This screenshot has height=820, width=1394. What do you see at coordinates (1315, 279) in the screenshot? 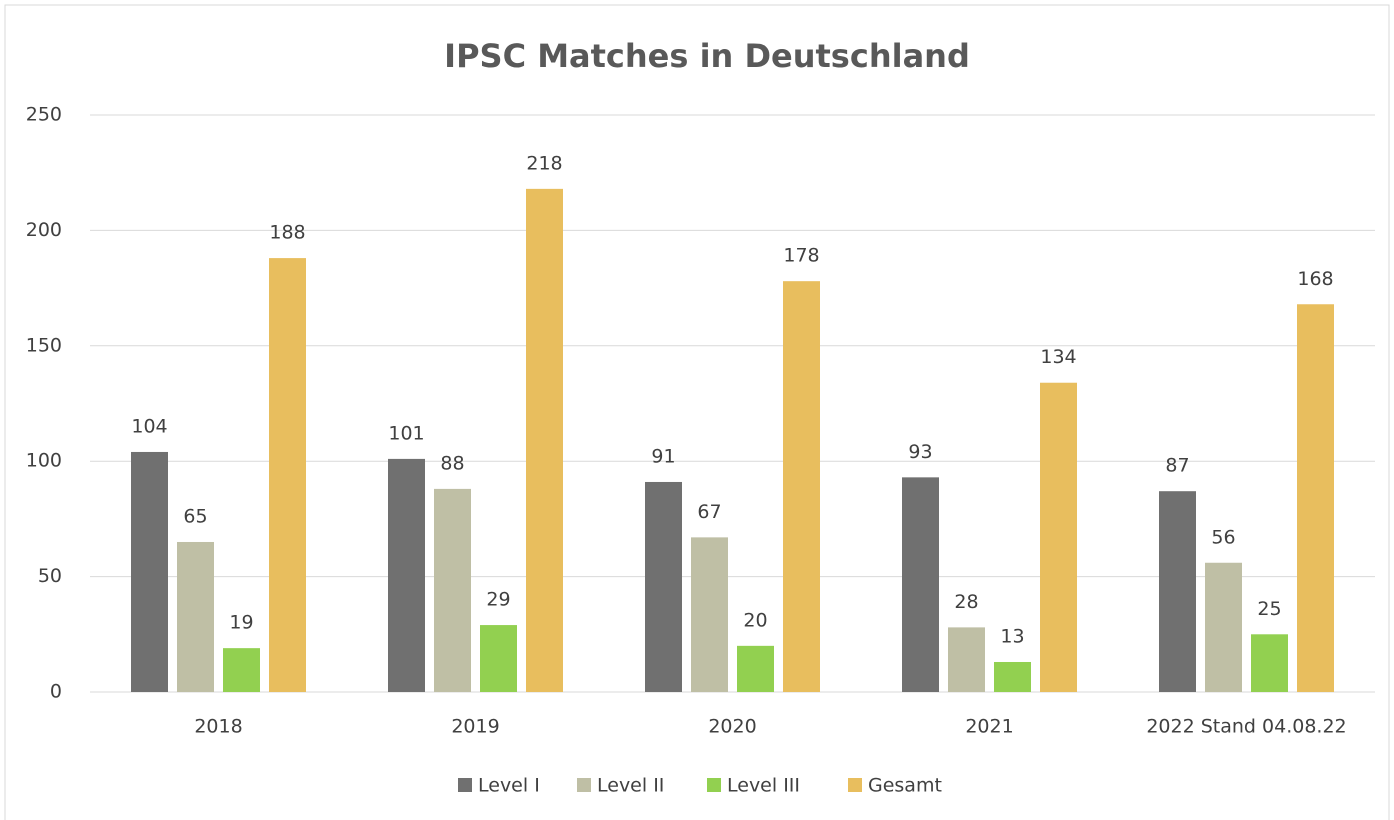
I see `data-label: 168` at bounding box center [1315, 279].